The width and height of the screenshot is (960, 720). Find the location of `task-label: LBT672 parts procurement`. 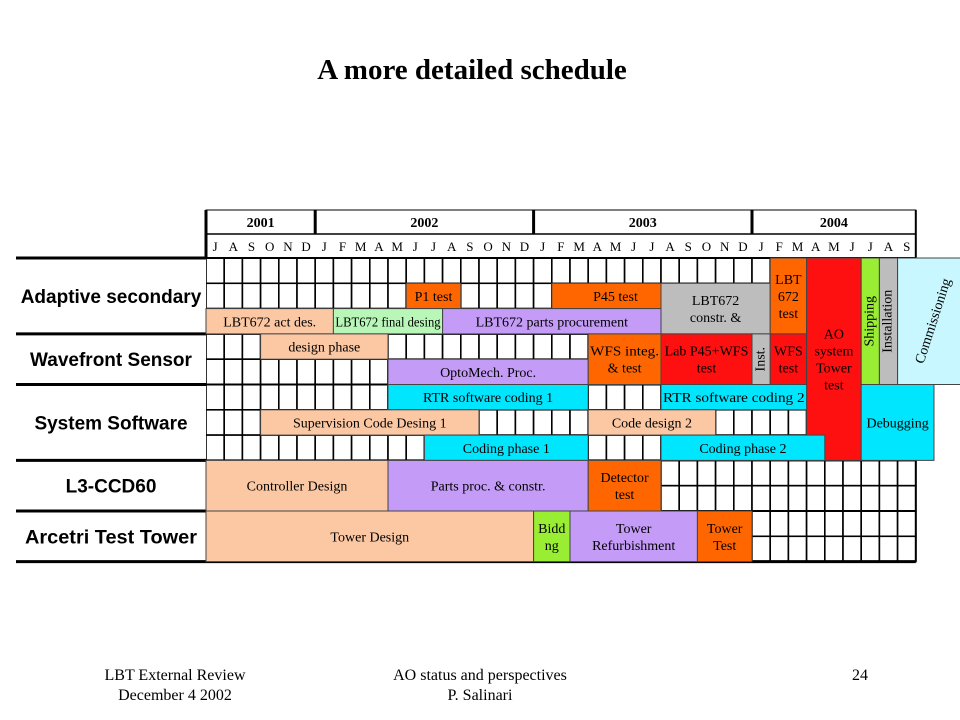

task-label: LBT672 parts procurement is located at coordinates (552, 322).